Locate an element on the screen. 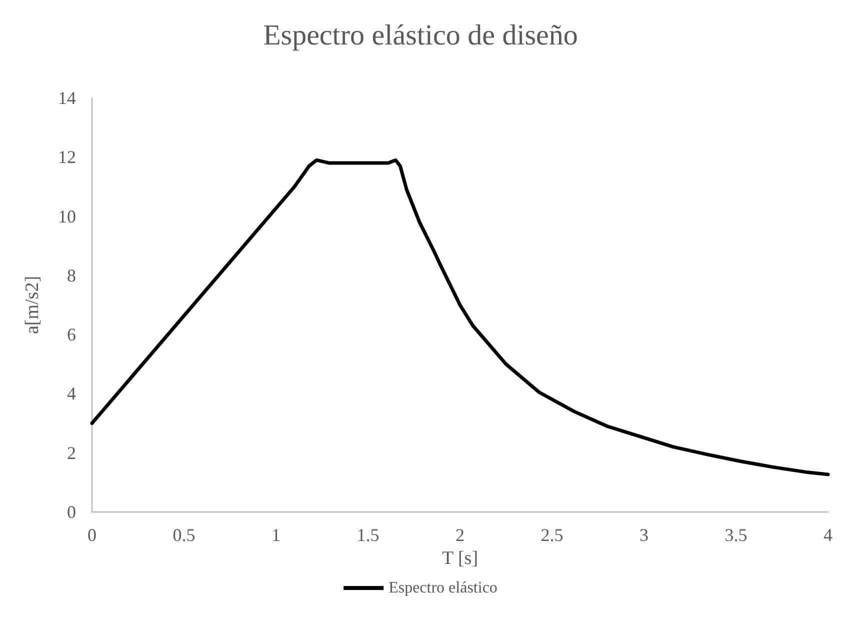  x-tick-label: 4 is located at coordinates (828, 535).